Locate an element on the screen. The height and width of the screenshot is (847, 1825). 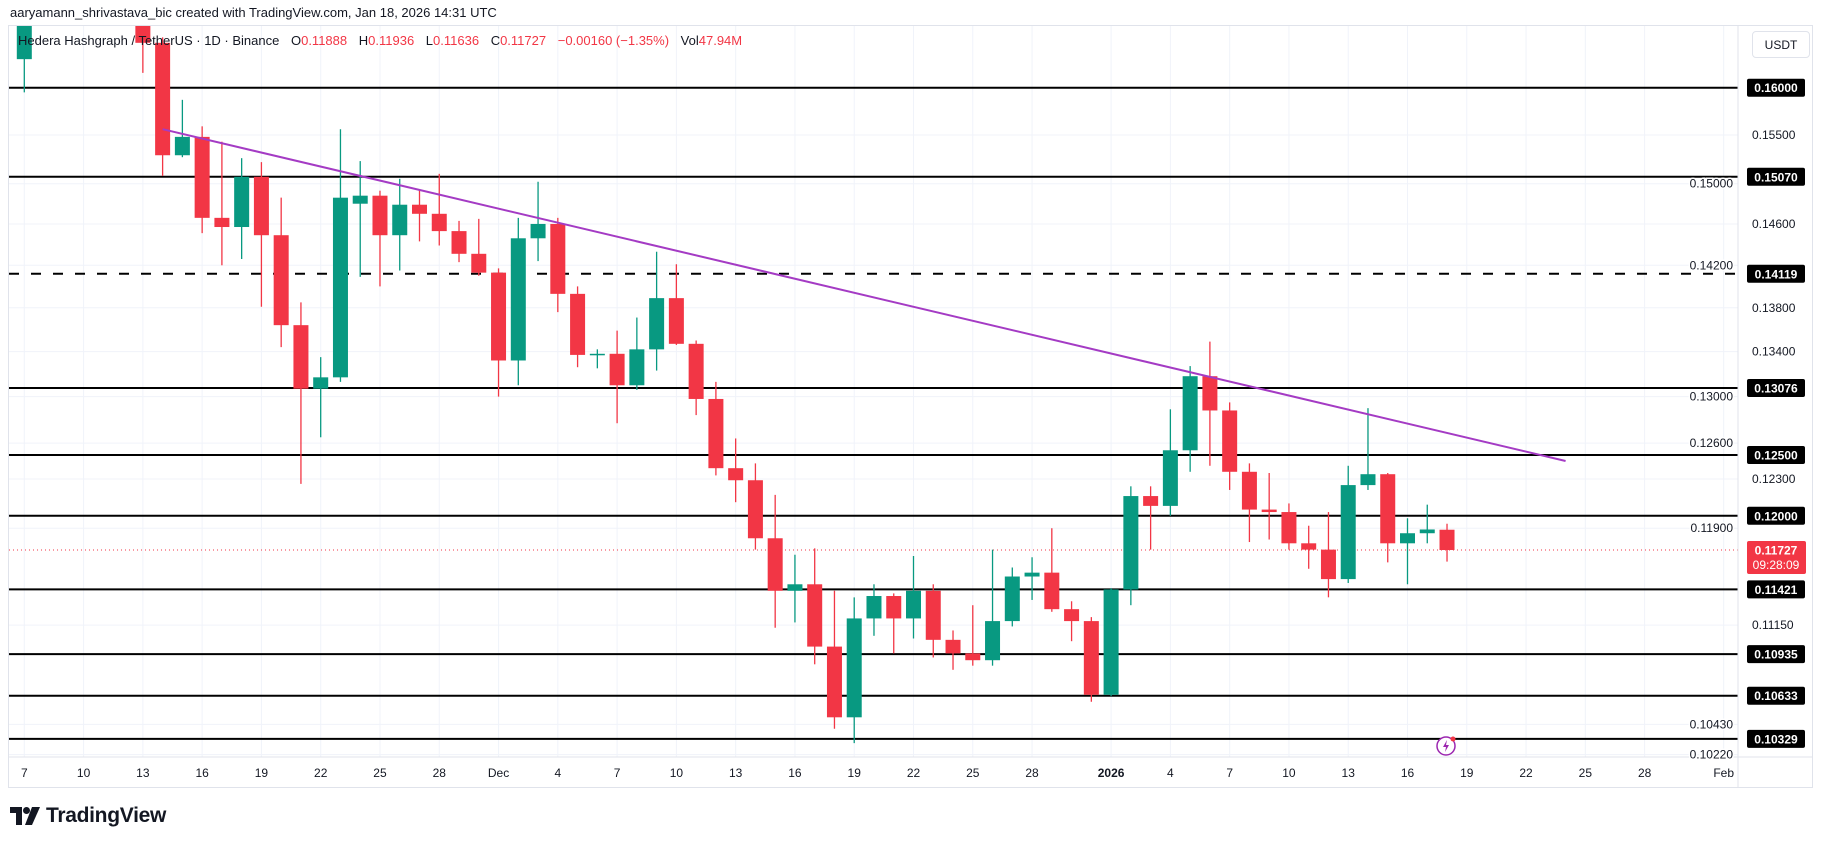
lightning-icon is located at coordinates (1446, 746).